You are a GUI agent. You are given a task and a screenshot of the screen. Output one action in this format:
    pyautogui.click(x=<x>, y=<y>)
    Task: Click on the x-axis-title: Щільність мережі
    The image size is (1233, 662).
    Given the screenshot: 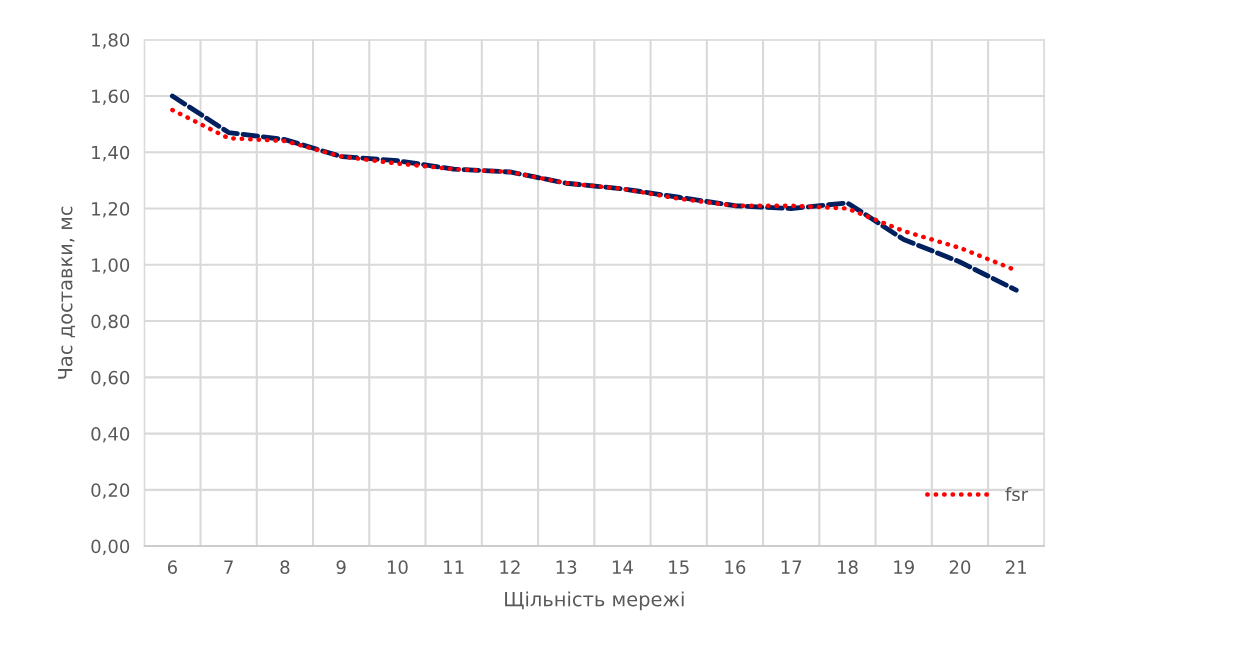 What is the action you would take?
    pyautogui.click(x=594, y=601)
    